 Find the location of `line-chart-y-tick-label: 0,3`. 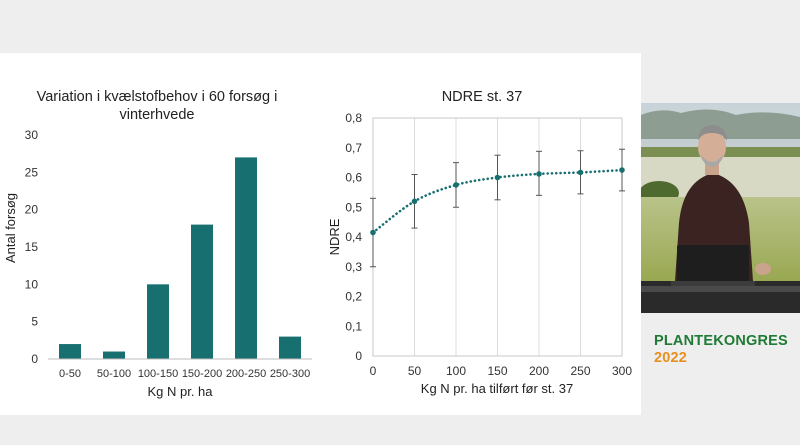

line-chart-y-tick-label: 0,3 is located at coordinates (353, 267).